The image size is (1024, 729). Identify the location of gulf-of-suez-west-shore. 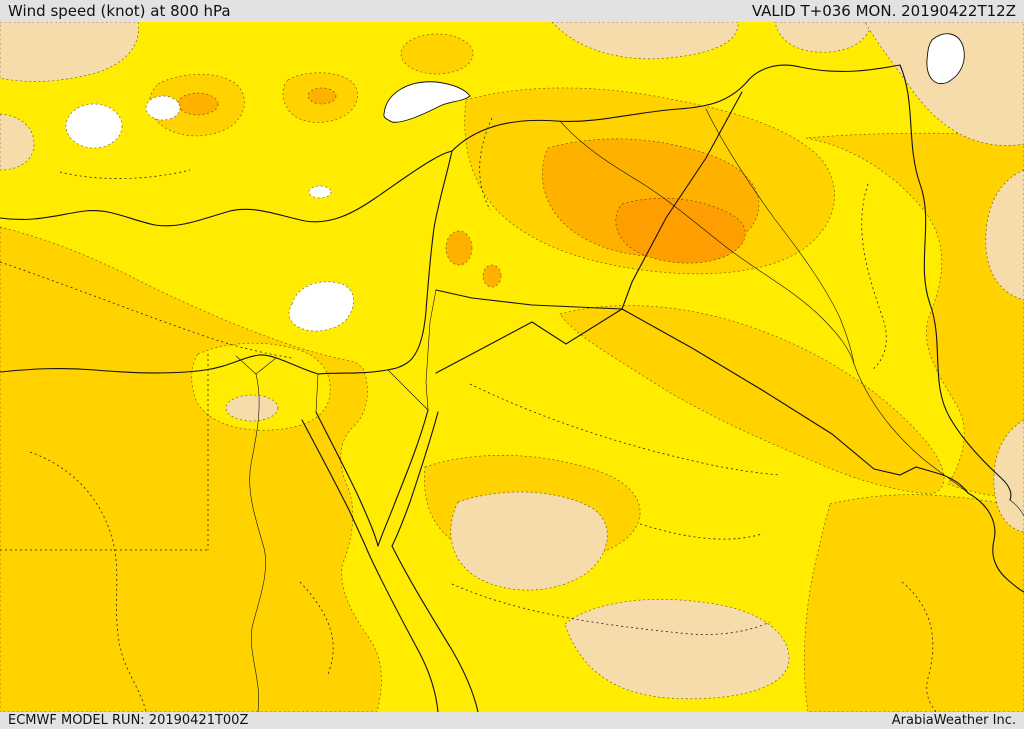
(335, 486).